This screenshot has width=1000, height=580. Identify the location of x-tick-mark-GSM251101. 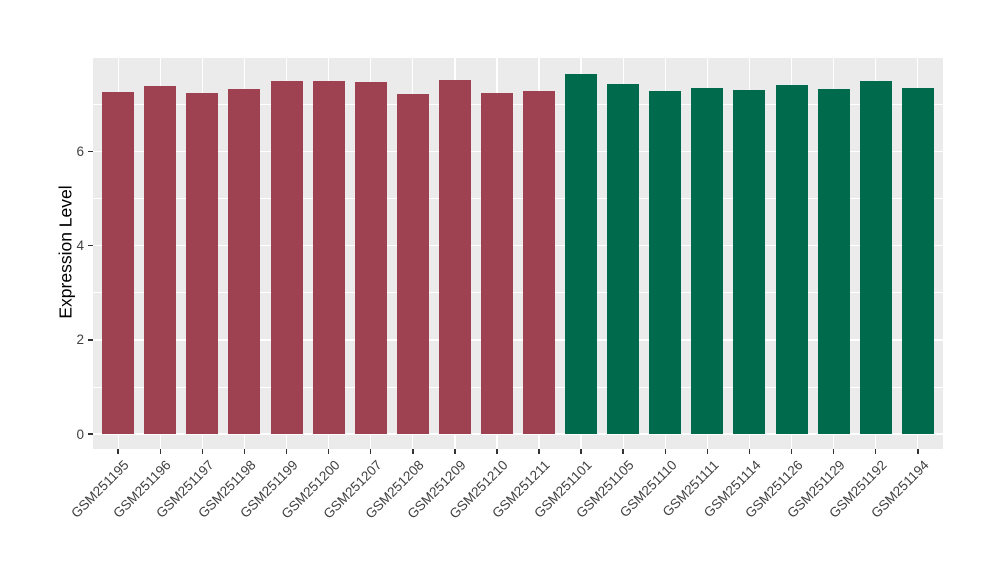
(581, 451).